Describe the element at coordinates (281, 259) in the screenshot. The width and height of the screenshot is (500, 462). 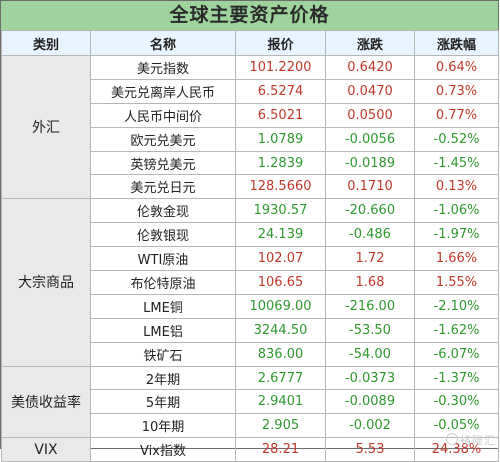
I see `price-cell: 102.07` at that location.